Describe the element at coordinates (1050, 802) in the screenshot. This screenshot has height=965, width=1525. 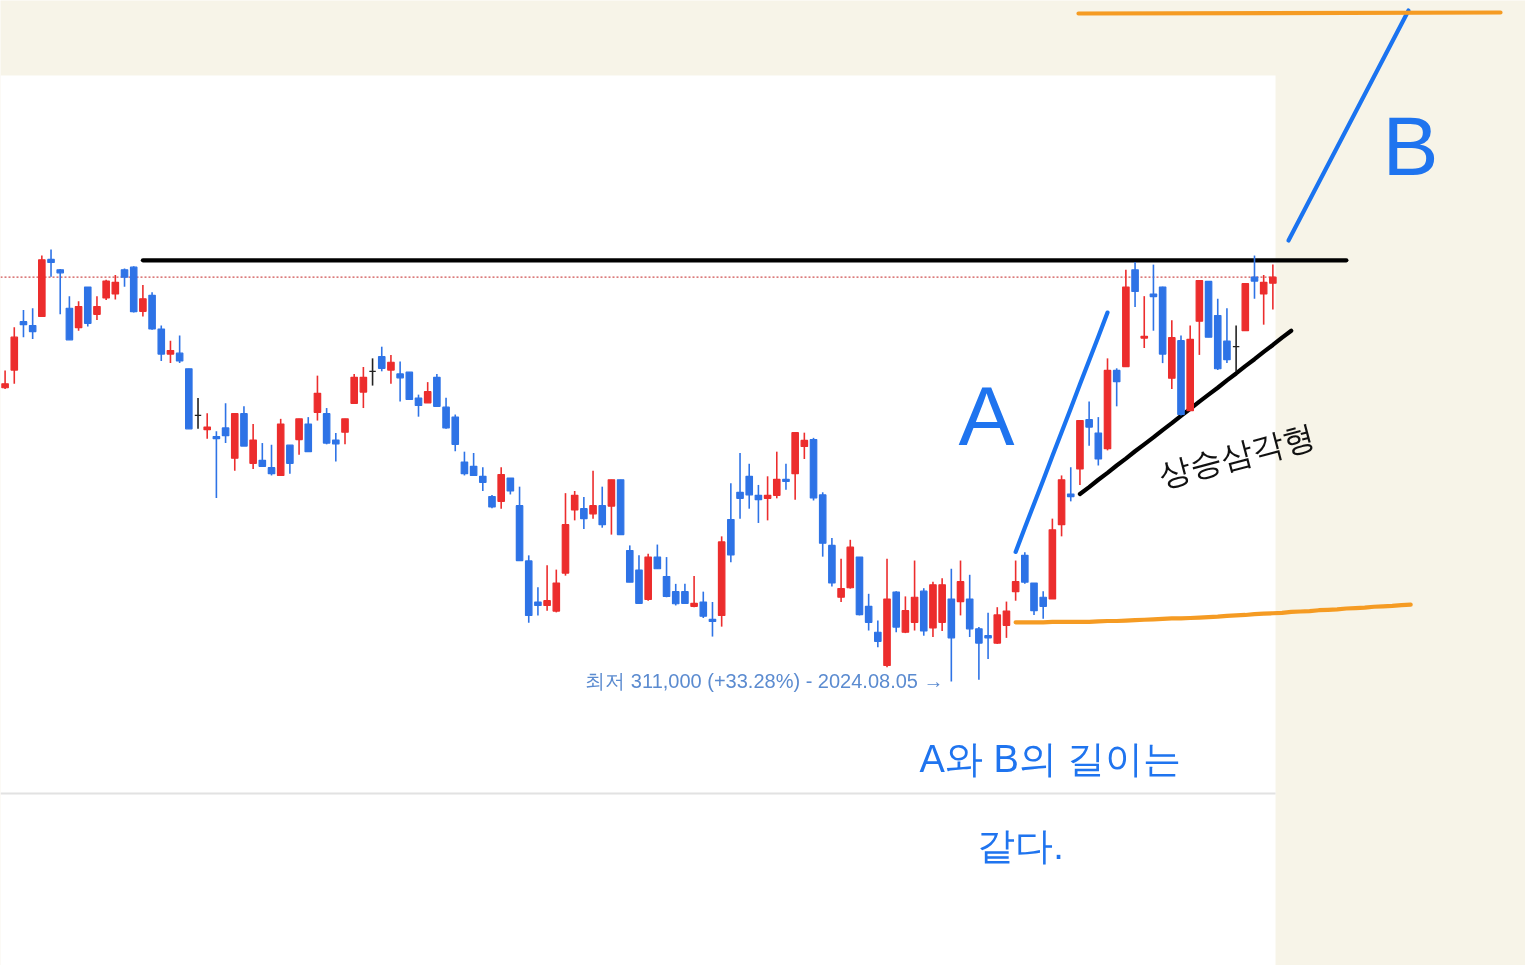
I see `text: A와 B의 길이는 같다.` at that location.